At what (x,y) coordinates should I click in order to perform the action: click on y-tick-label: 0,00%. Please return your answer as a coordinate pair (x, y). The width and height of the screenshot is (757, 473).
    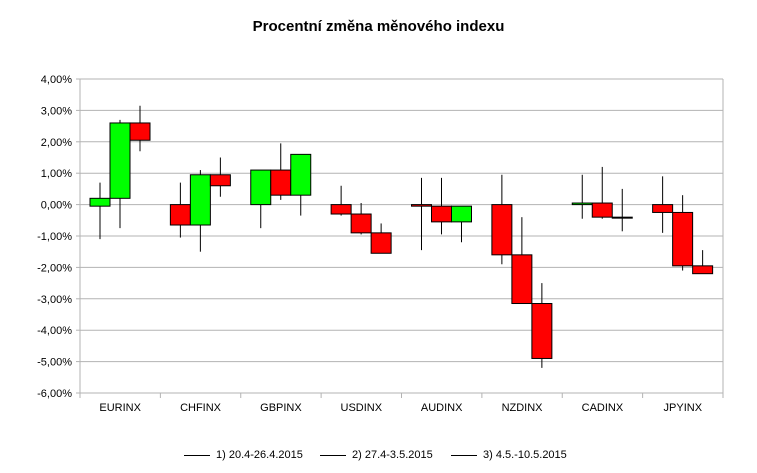
    Looking at the image, I should click on (56, 206).